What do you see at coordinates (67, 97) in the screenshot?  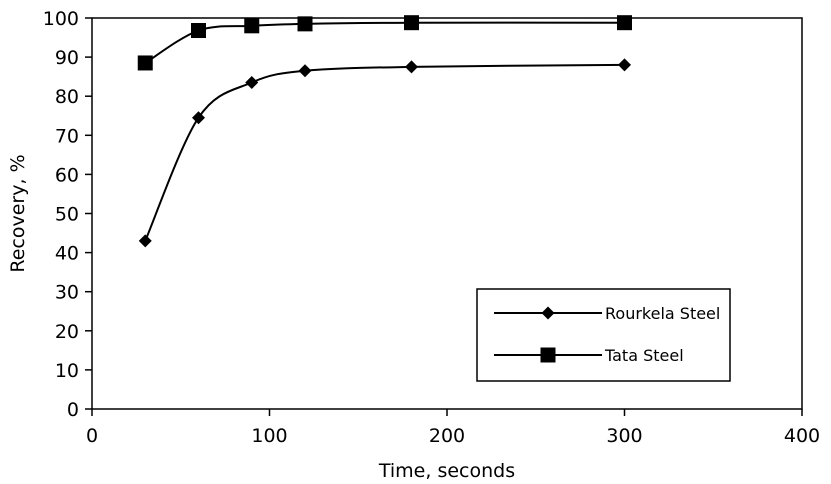 I see `y-tick-label: 80` at bounding box center [67, 97].